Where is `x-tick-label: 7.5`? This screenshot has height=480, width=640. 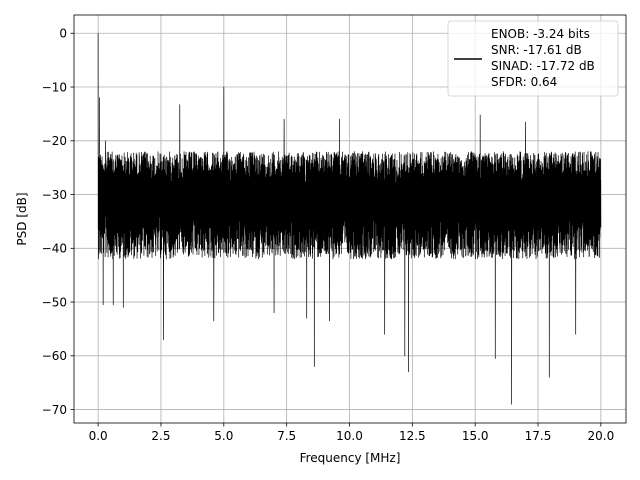
x-tick-label: 7.5 is located at coordinates (286, 436).